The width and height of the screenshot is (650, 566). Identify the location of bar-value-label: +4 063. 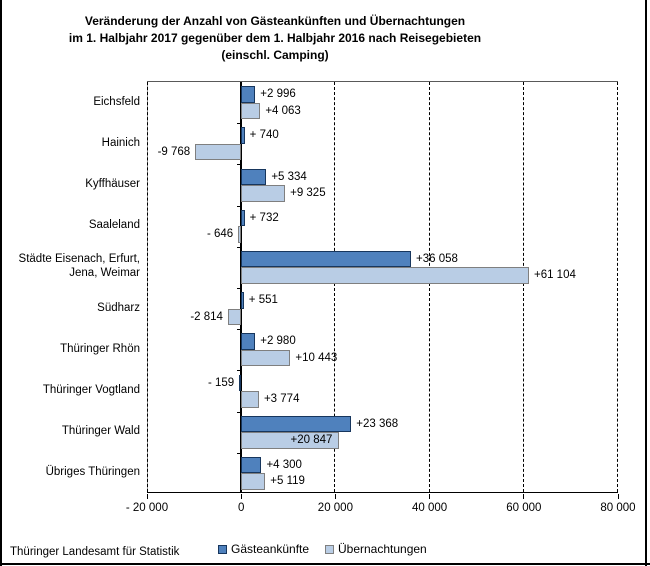
(283, 110).